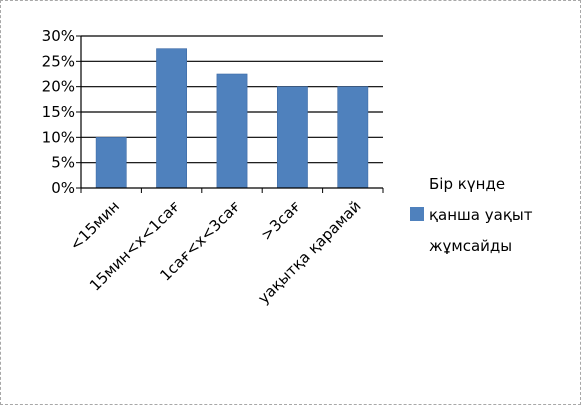 This screenshot has width=582, height=407. What do you see at coordinates (280, 220) in the screenshot?
I see `x-tick-label: >3сағ` at bounding box center [280, 220].